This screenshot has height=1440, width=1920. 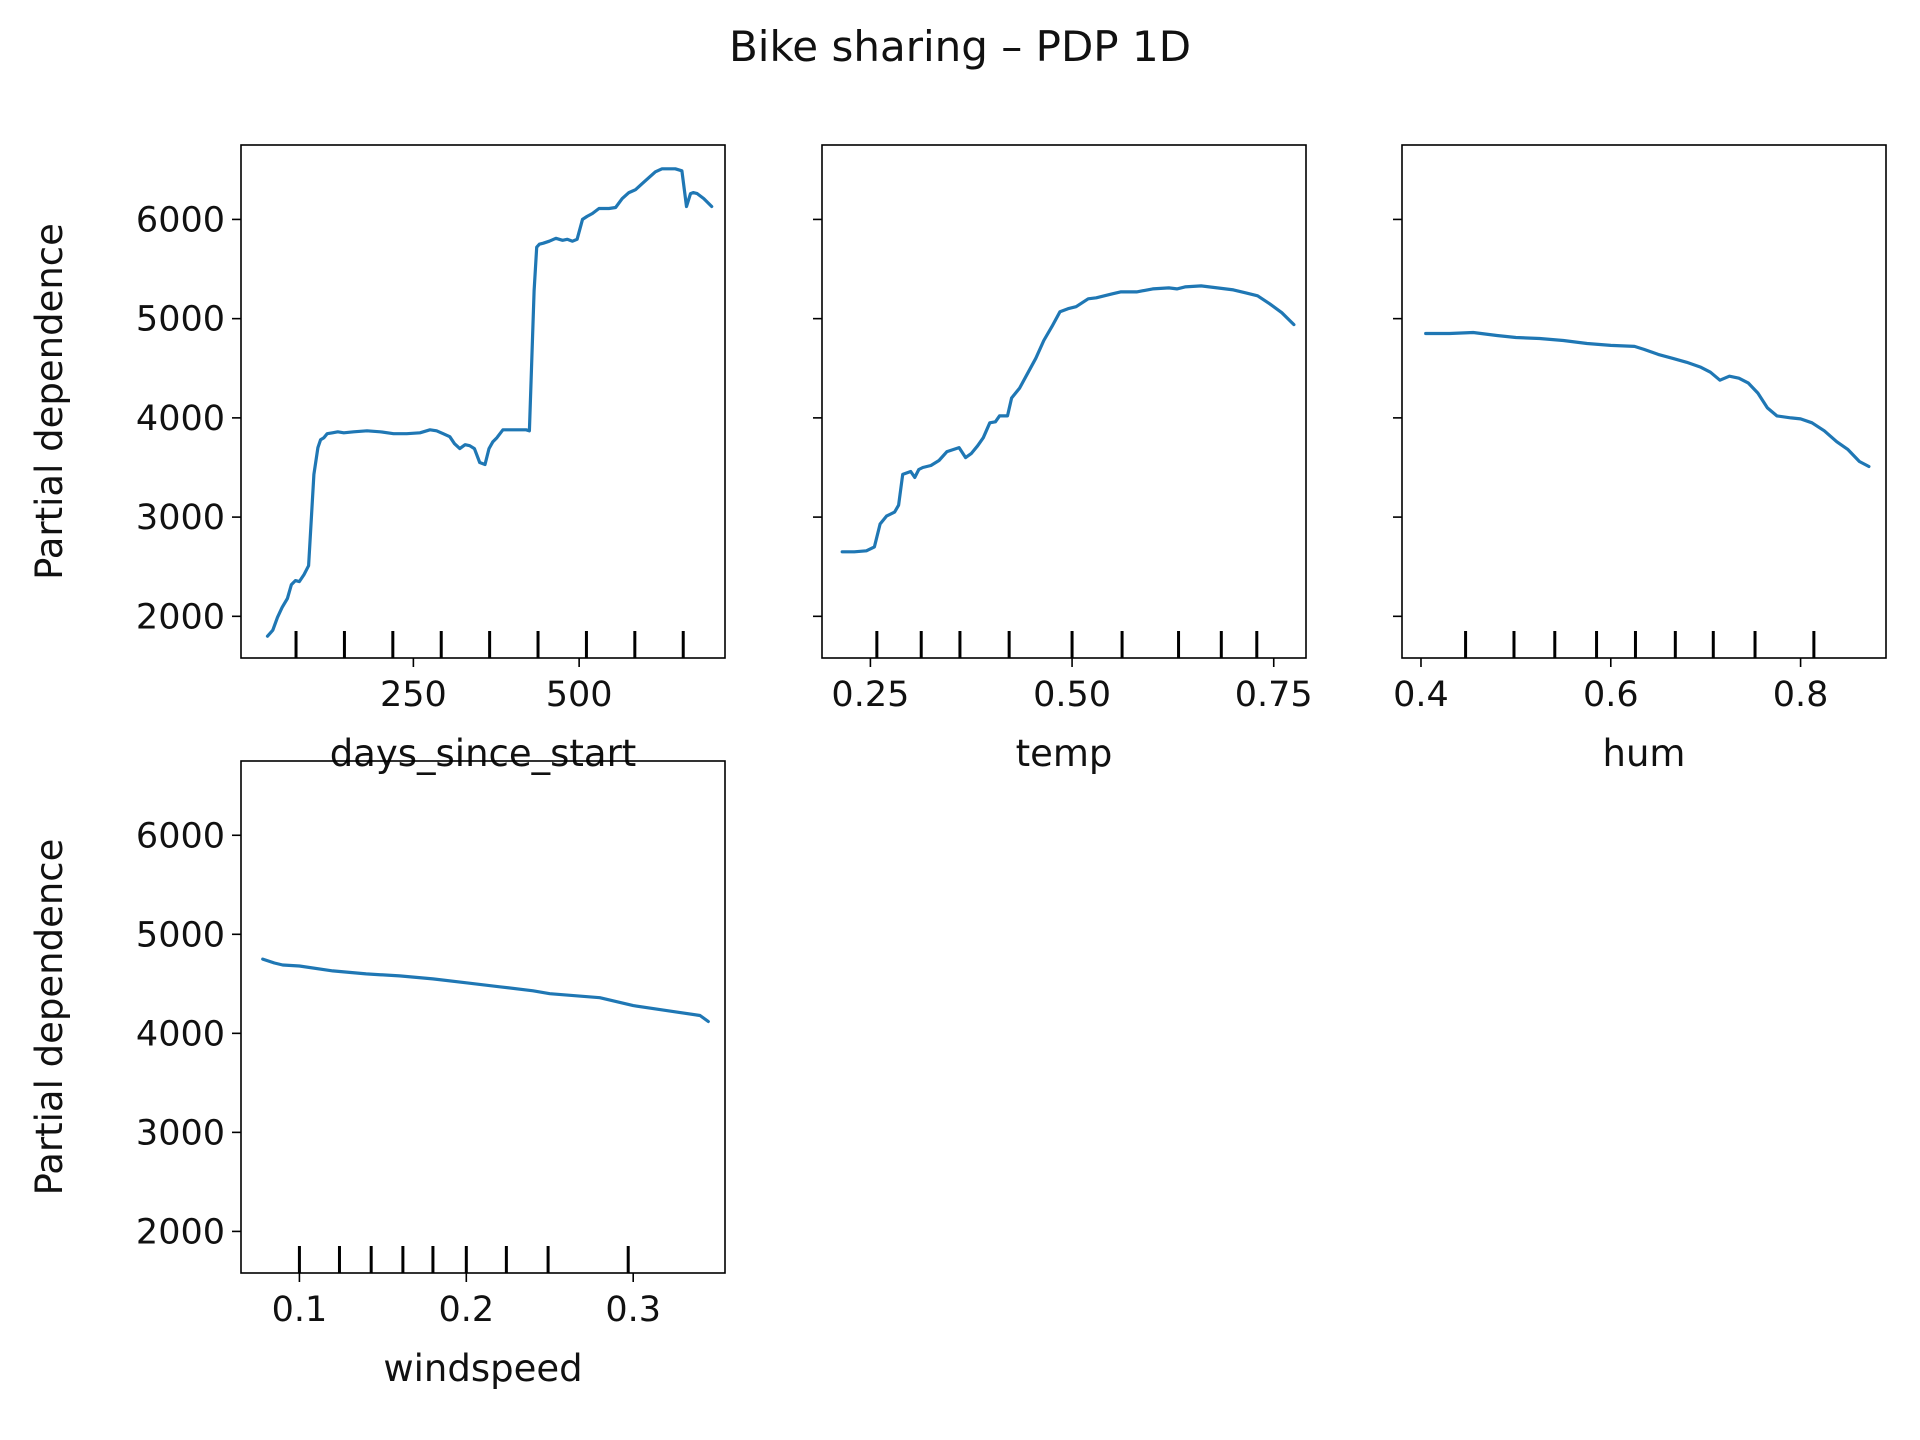 I want to click on panel-windspeed-ytick-label: 6000, so click(x=180, y=836).